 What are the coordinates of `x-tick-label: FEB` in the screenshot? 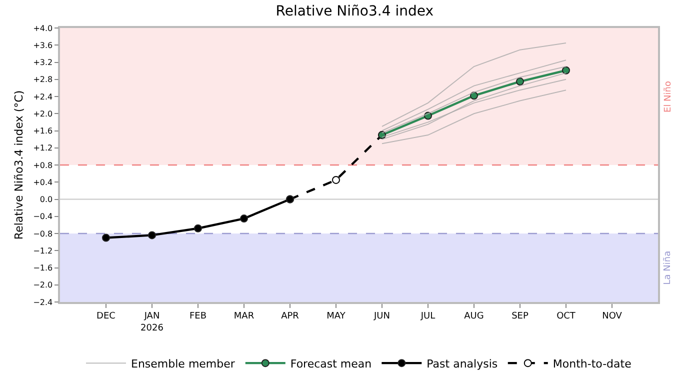 It's located at (198, 317).